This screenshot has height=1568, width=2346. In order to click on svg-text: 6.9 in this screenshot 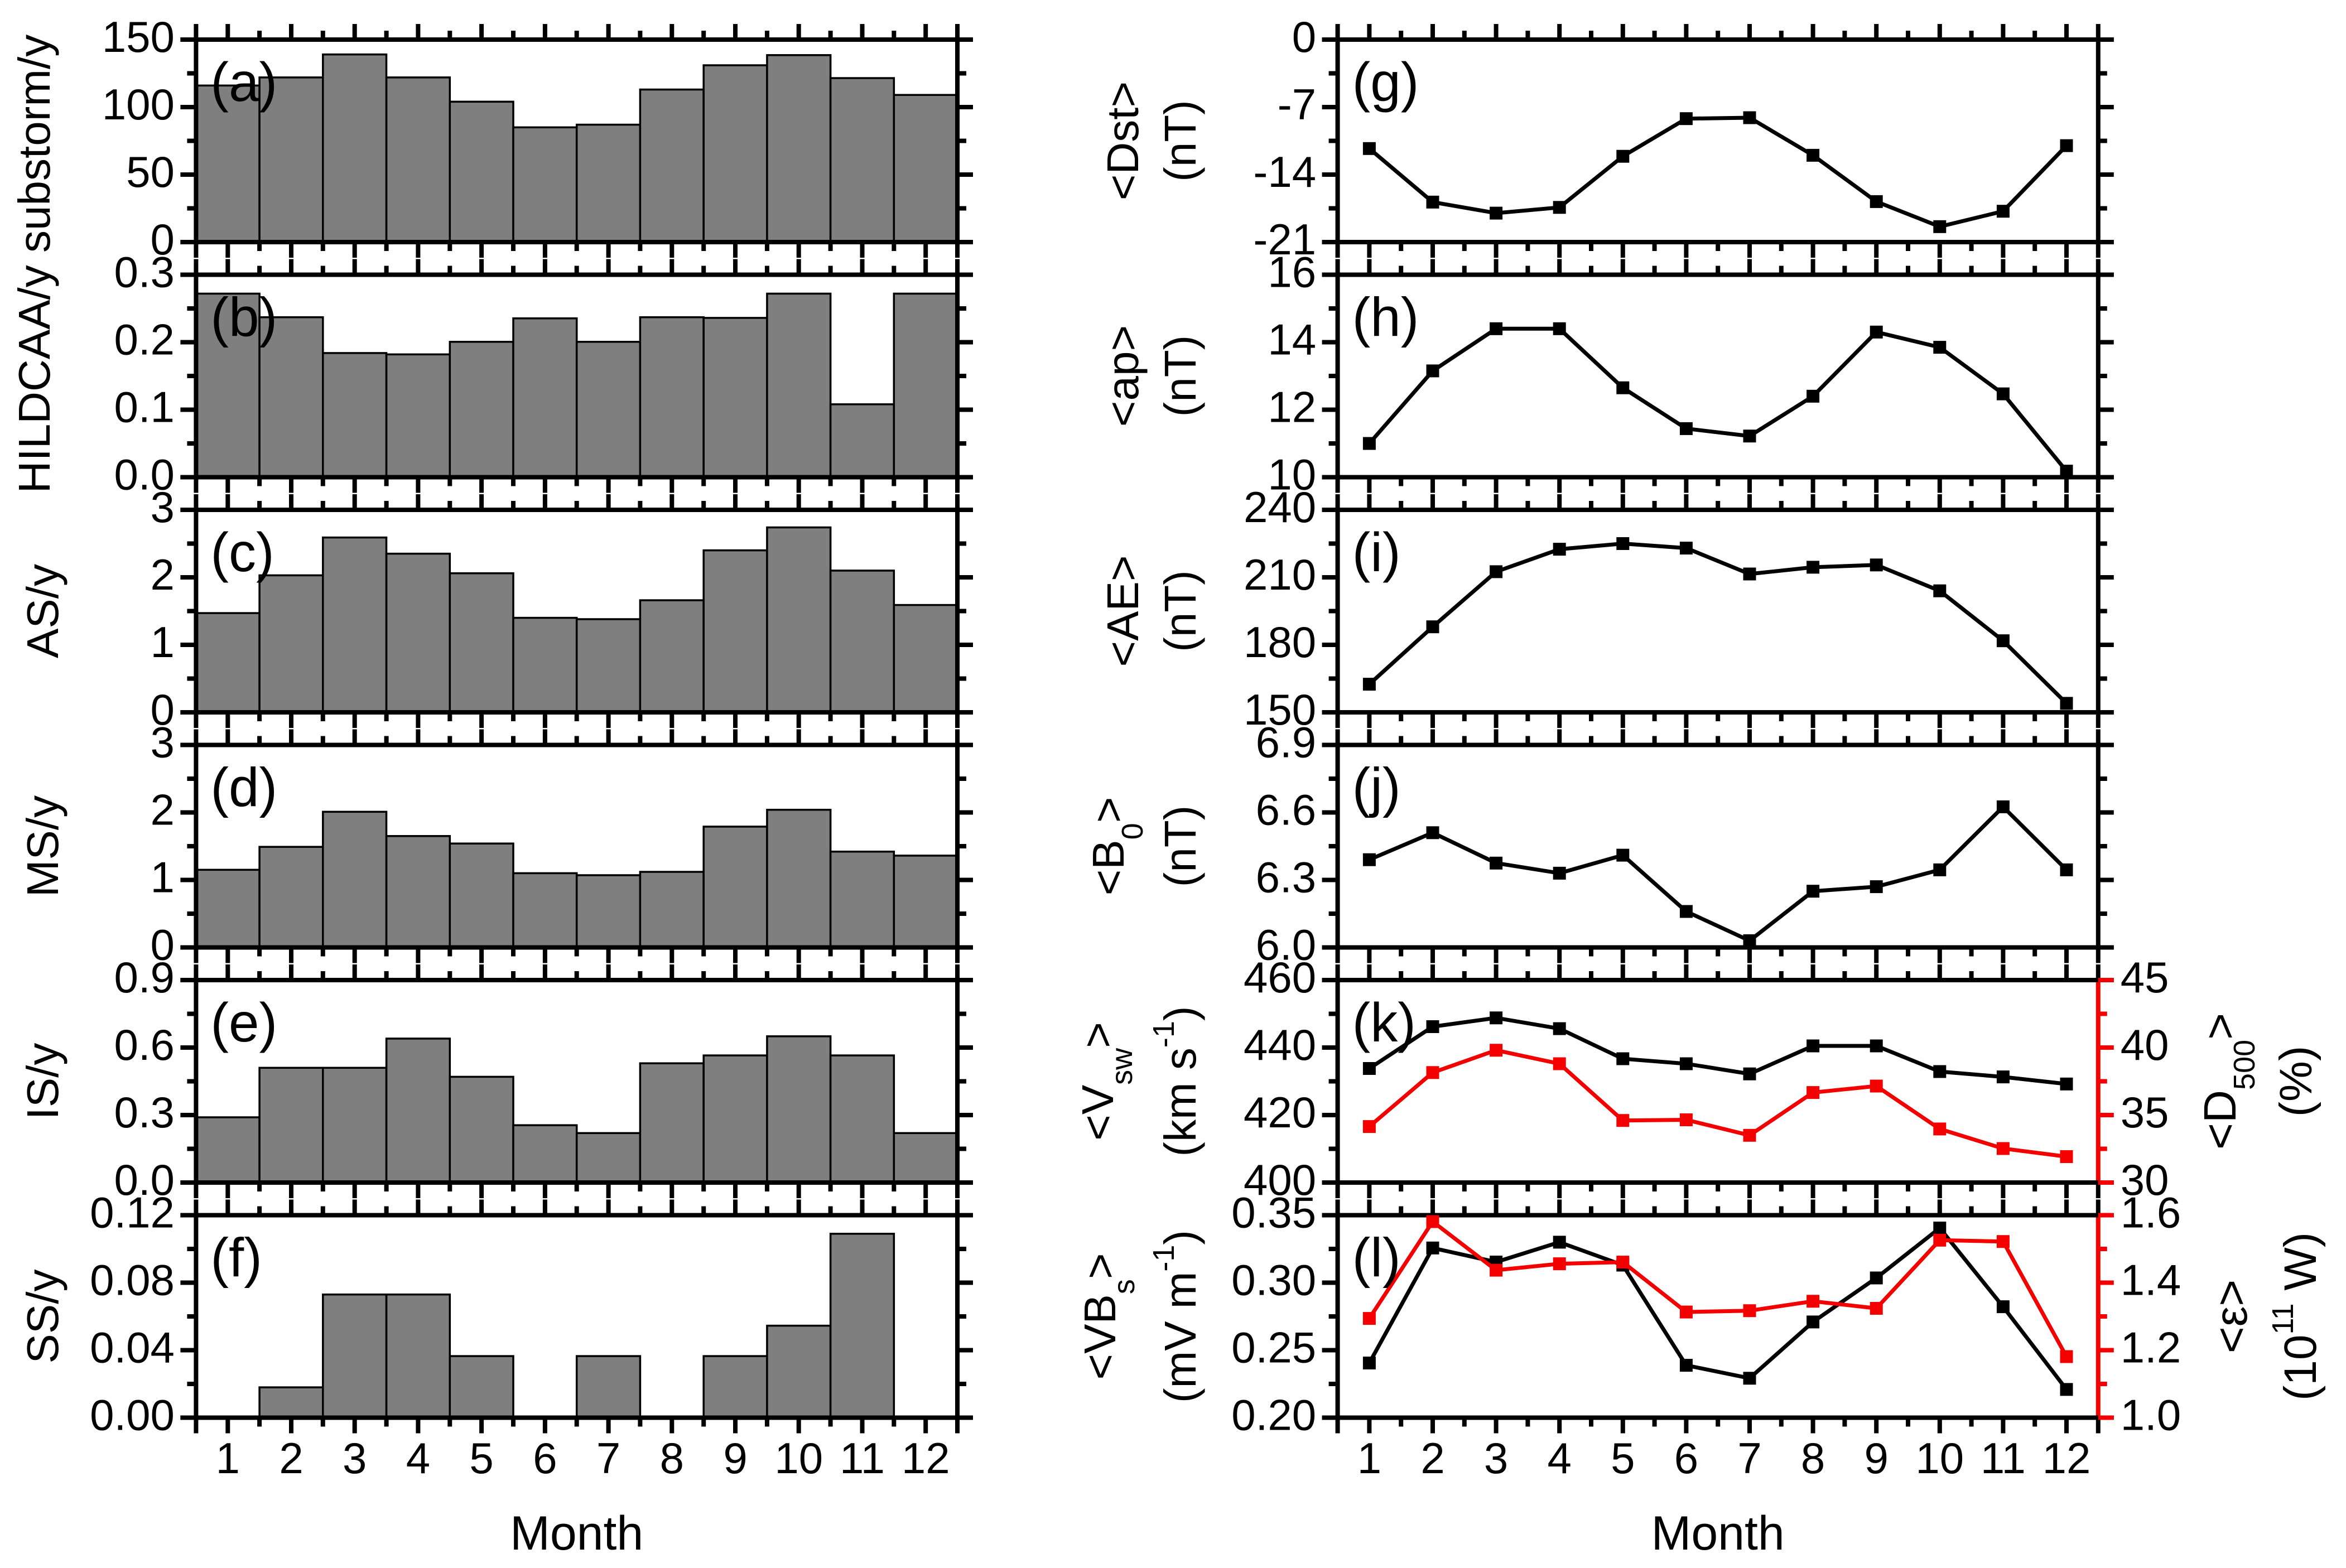, I will do `click(1286, 743)`.